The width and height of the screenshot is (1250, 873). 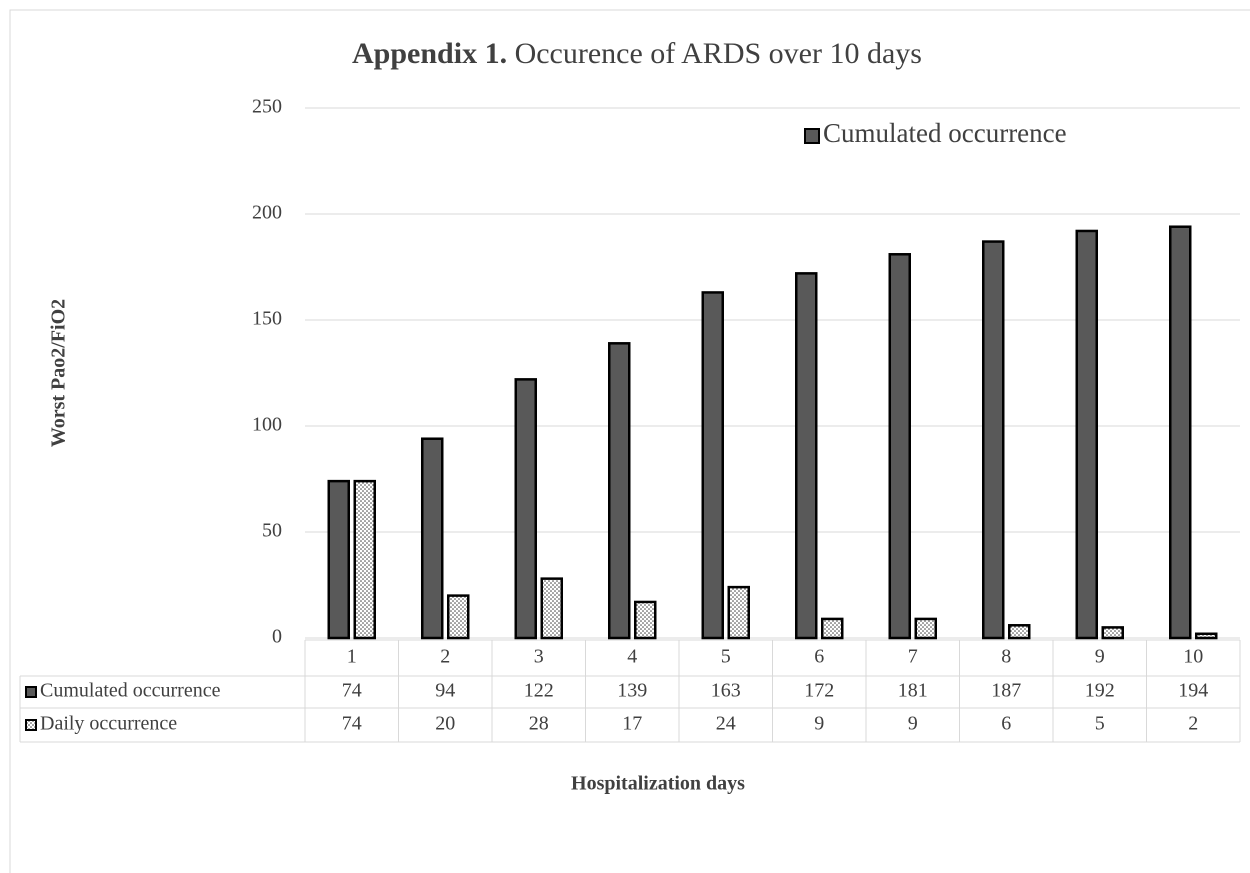 I want to click on table-value: 94, so click(x=445, y=691).